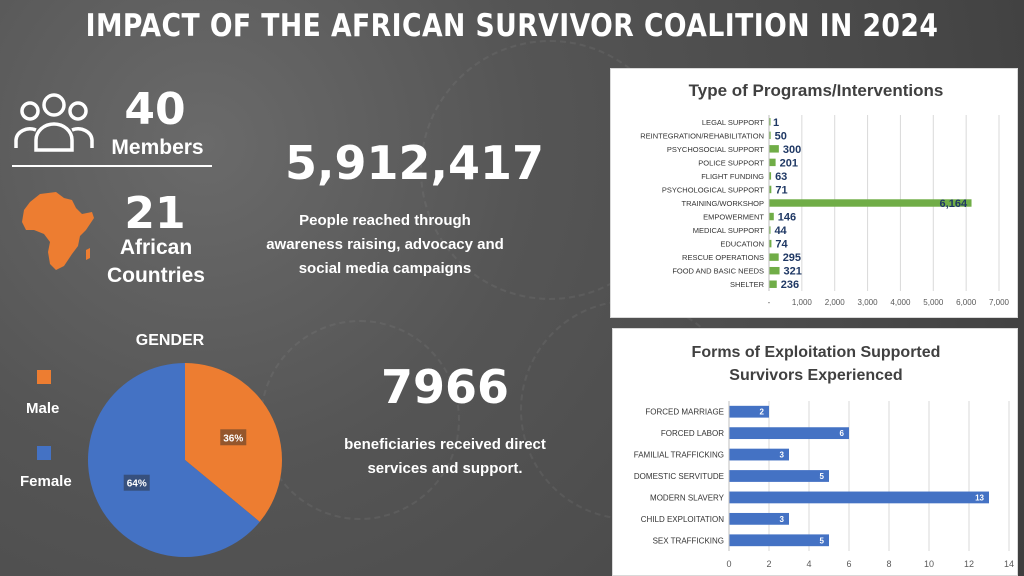 This screenshot has width=1024, height=576. I want to click on category-label: CHILD EXPLOITATION, so click(682, 519).